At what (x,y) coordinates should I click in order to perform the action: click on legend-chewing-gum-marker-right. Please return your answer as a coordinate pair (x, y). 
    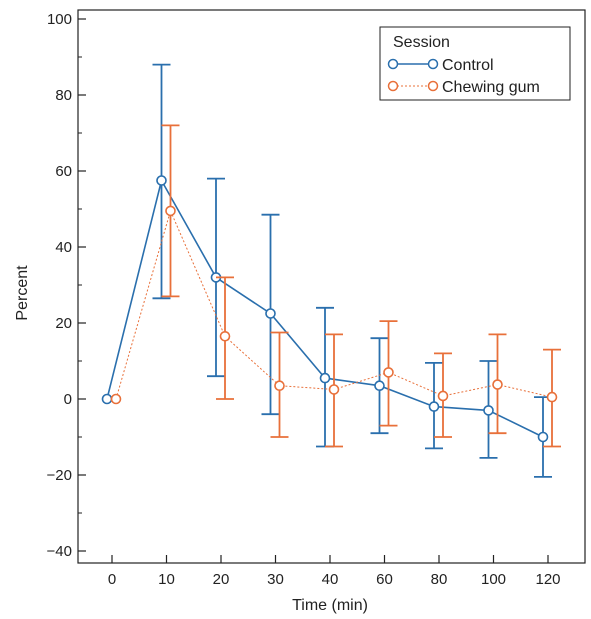
    Looking at the image, I should click on (433, 86).